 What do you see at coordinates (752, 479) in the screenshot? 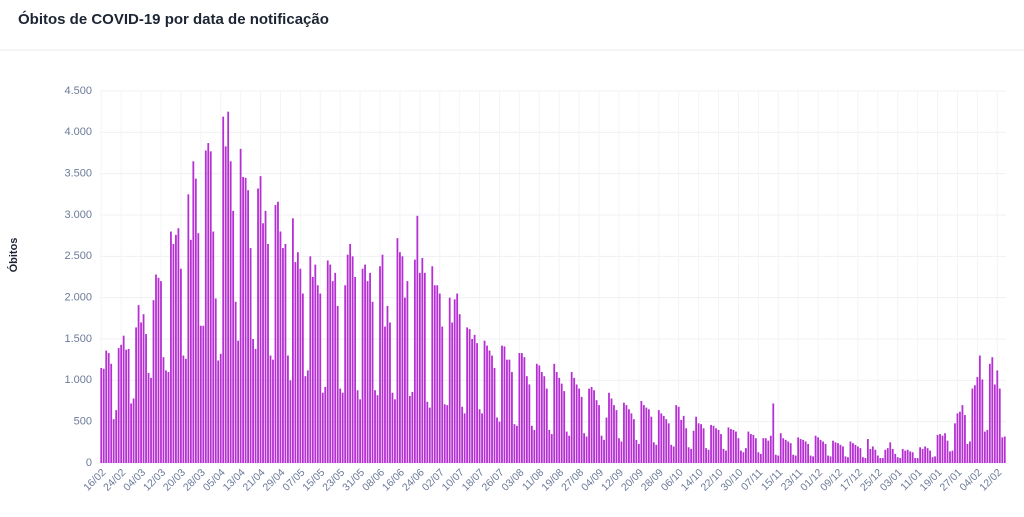
I see `x-tick-label: 07/11` at bounding box center [752, 479].